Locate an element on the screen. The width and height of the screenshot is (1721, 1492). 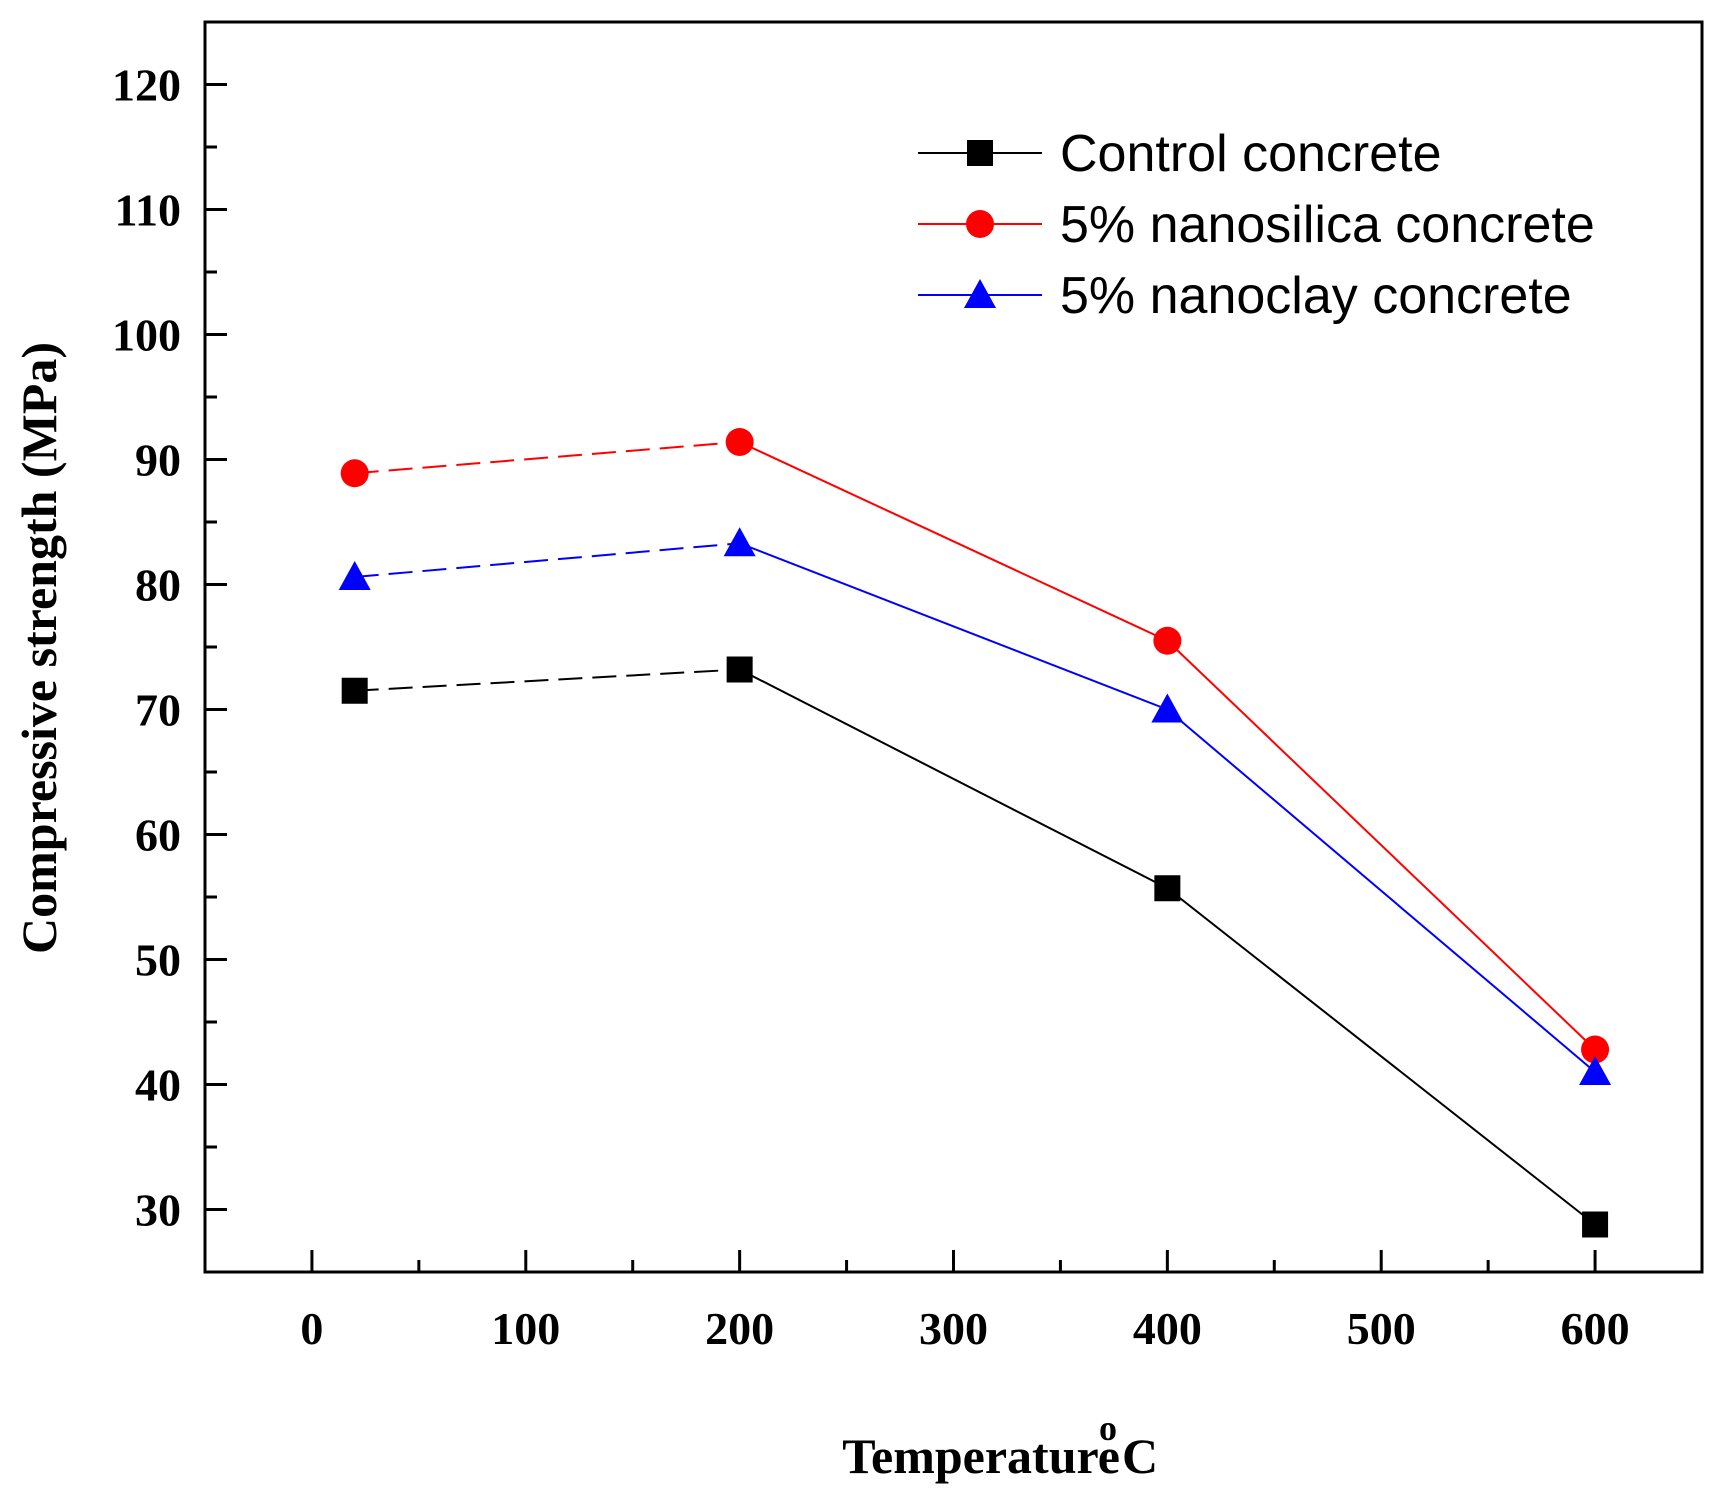
y-tick-label: 50 is located at coordinates (158, 960).